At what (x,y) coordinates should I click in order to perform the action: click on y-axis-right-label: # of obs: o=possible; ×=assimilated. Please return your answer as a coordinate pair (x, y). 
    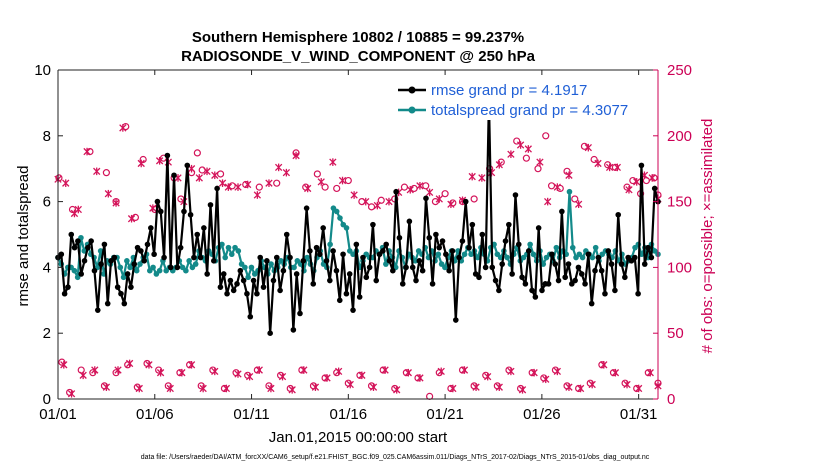
    Looking at the image, I should click on (707, 236).